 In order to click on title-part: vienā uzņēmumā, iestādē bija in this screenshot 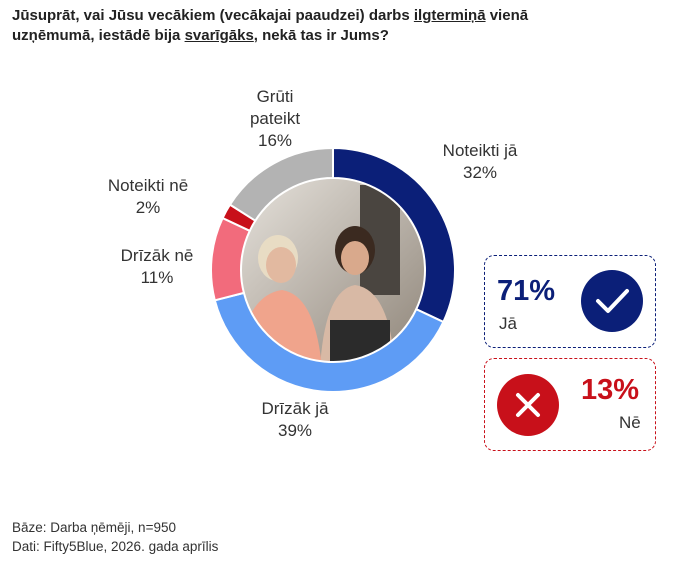, I will do `click(270, 25)`.